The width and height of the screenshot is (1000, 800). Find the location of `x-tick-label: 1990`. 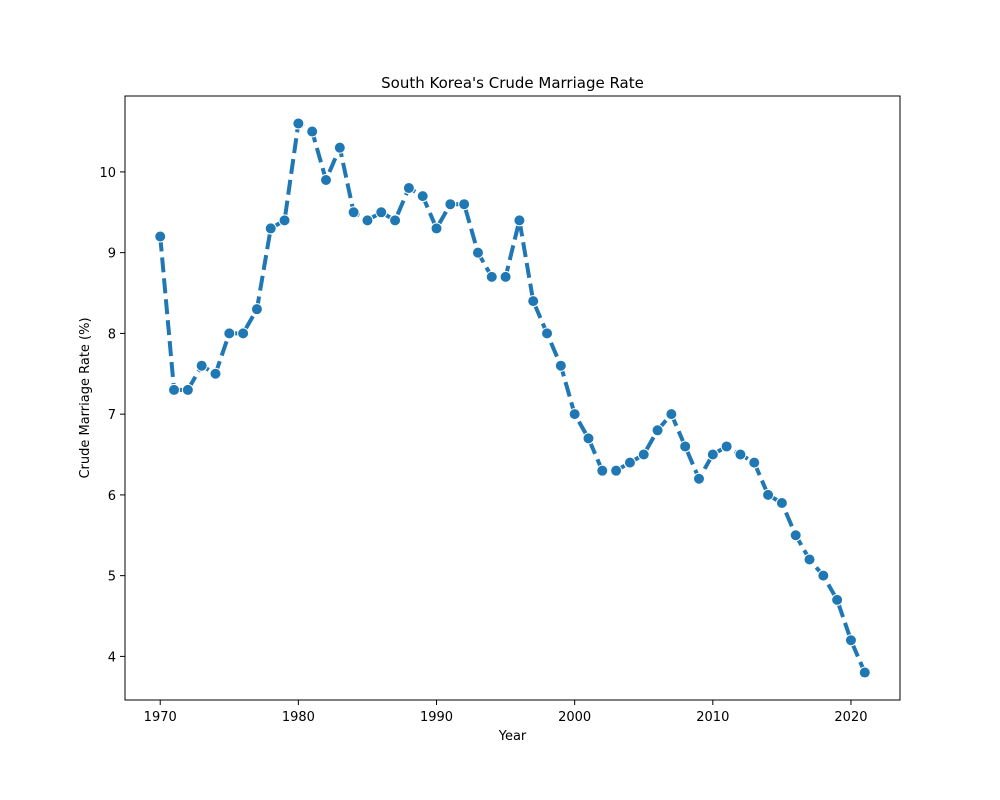

x-tick-label: 1990 is located at coordinates (436, 717).